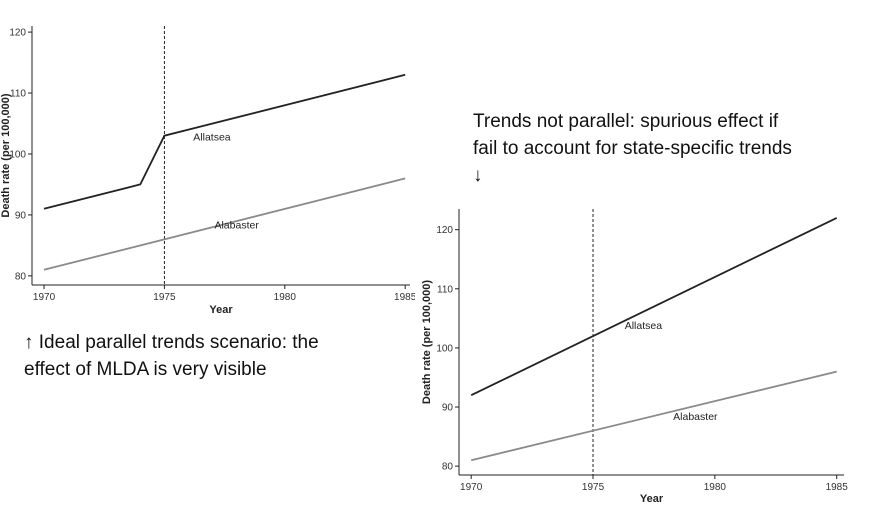 The image size is (870, 510). Describe the element at coordinates (593, 487) in the screenshot. I see `chart-b-x-tick-label: 1975` at that location.